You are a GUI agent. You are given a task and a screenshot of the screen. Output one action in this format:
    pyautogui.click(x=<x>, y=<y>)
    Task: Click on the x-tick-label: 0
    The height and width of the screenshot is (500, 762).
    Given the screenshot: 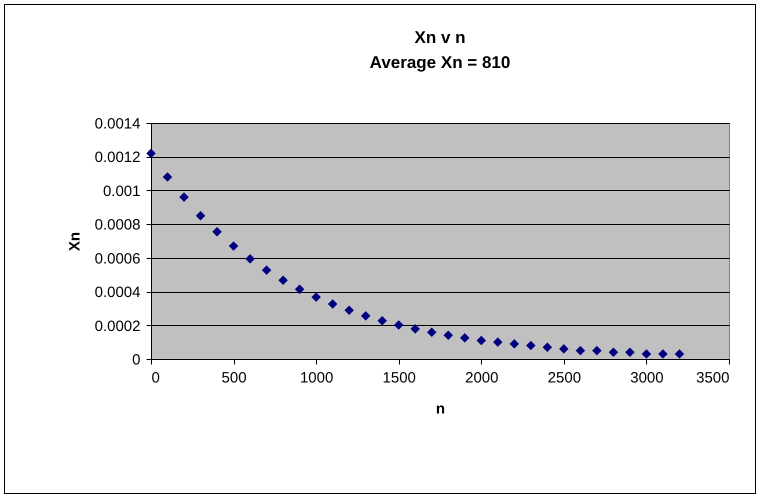 What is the action you would take?
    pyautogui.click(x=156, y=378)
    